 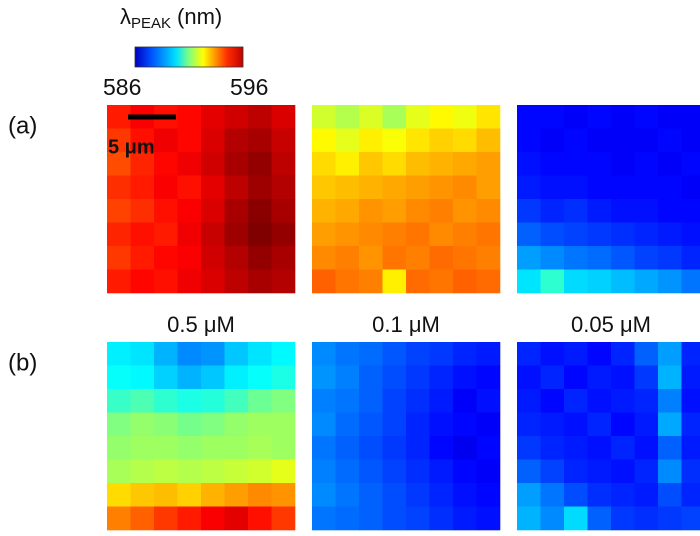 What do you see at coordinates (122, 87) in the screenshot?
I see `colorbar-min: 586` at bounding box center [122, 87].